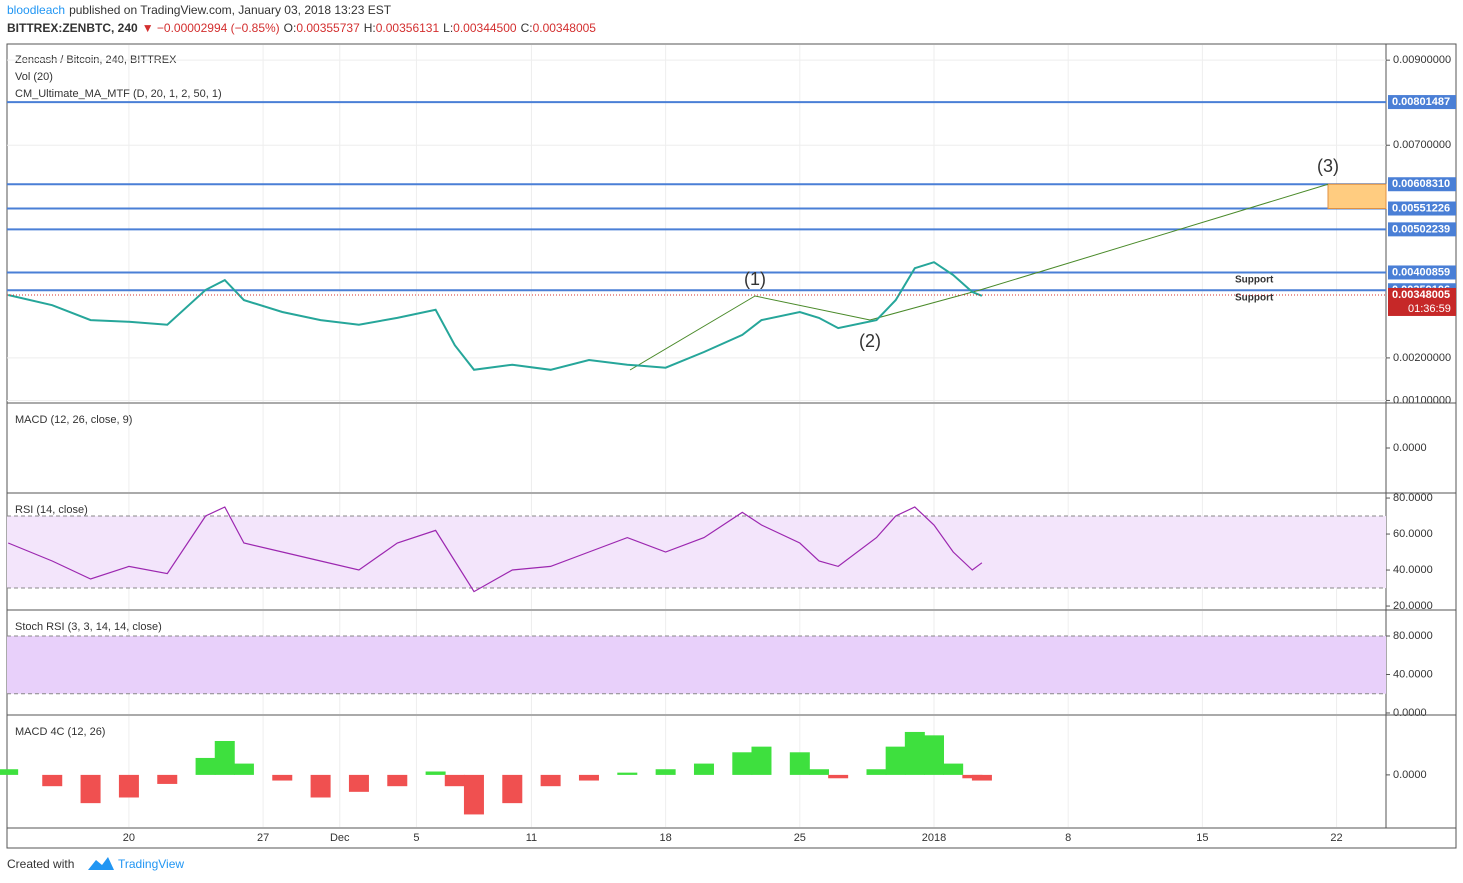 The height and width of the screenshot is (883, 1463). Describe the element at coordinates (88, 627) in the screenshot. I see `pane-title: Stoch RSI (3, 3, 14, 14, close)` at that location.